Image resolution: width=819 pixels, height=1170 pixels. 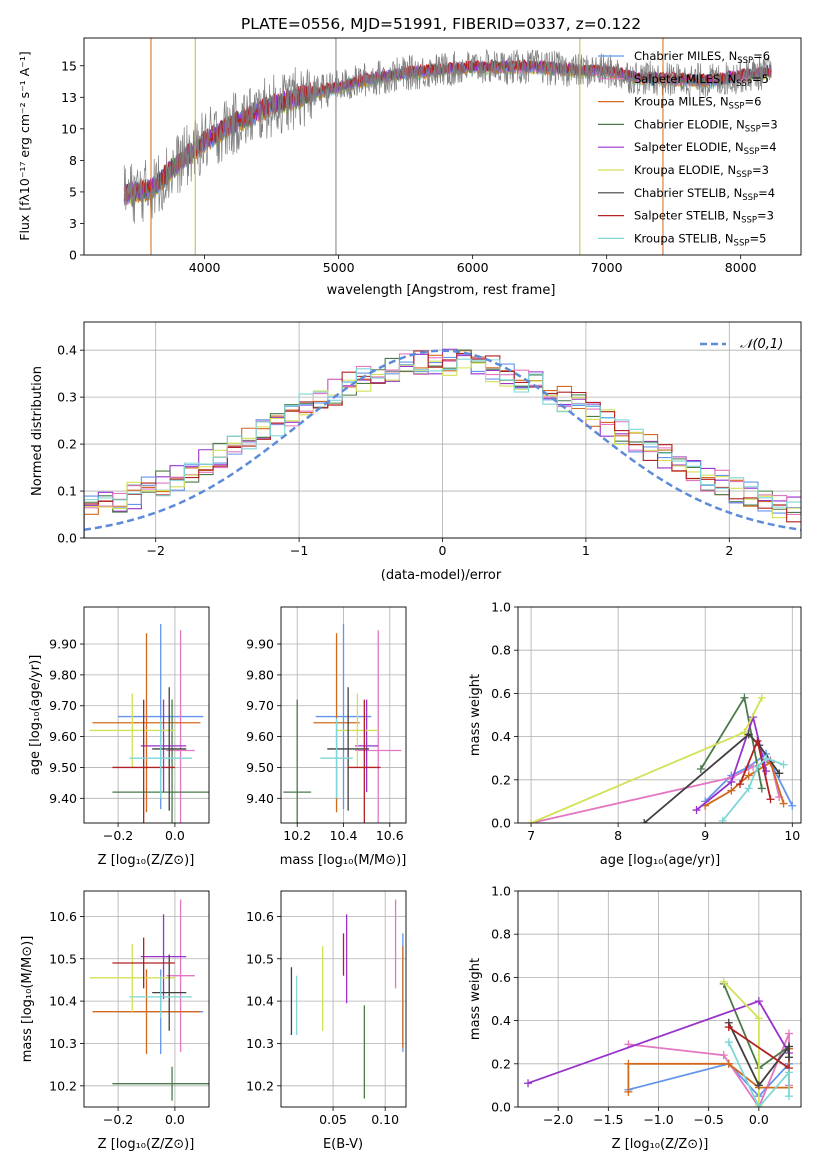 What do you see at coordinates (67, 491) in the screenshot?
I see `y-tick-label: 0.1` at bounding box center [67, 491].